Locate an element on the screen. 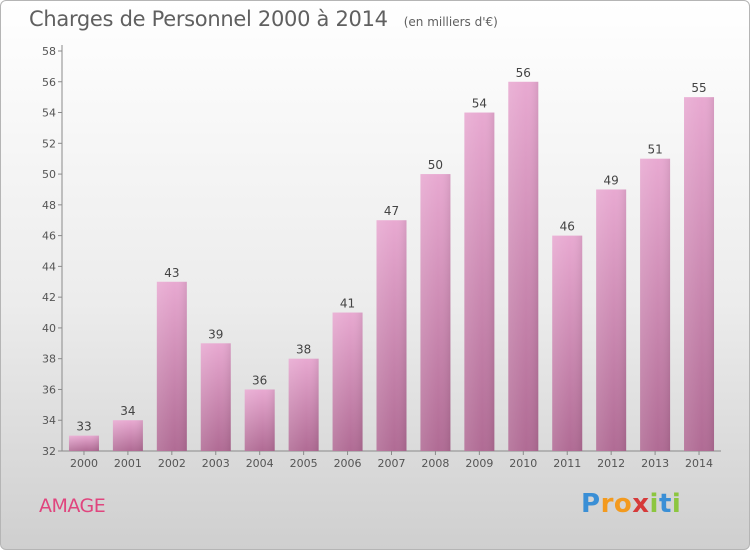 Image resolution: width=750 pixels, height=550 pixels. chart-subtitle: (en milliers d'€) is located at coordinates (450, 22).